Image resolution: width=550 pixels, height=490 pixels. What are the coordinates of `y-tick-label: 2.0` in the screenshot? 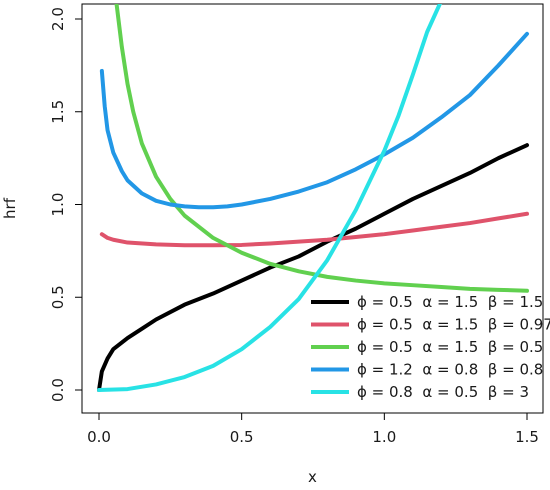 It's located at (58, 19).